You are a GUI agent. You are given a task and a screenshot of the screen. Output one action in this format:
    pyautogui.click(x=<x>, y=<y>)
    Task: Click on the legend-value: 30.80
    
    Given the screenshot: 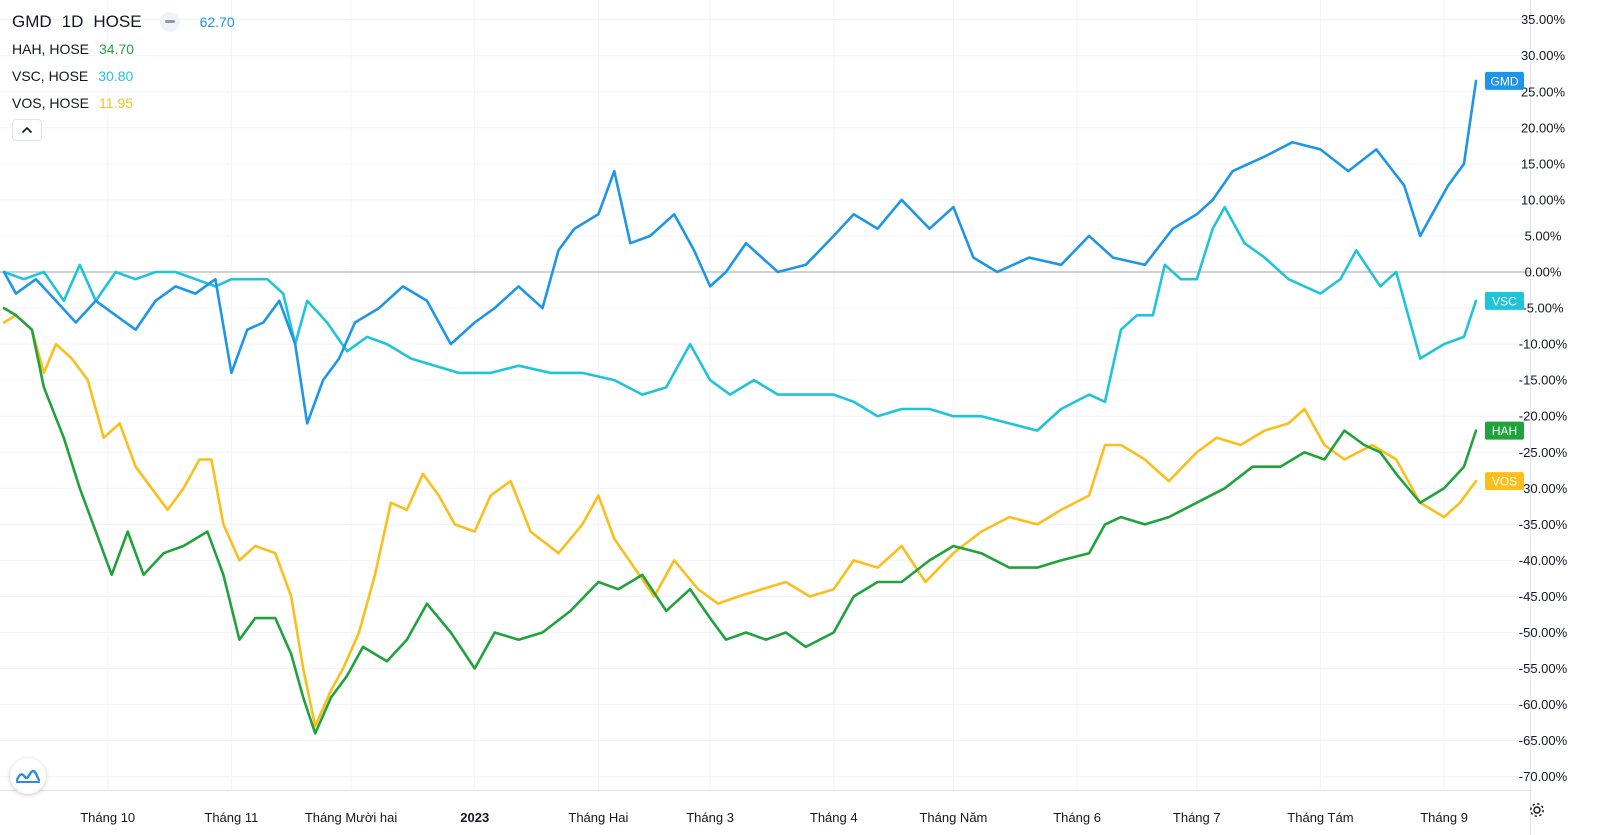 What is the action you would take?
    pyautogui.click(x=116, y=75)
    